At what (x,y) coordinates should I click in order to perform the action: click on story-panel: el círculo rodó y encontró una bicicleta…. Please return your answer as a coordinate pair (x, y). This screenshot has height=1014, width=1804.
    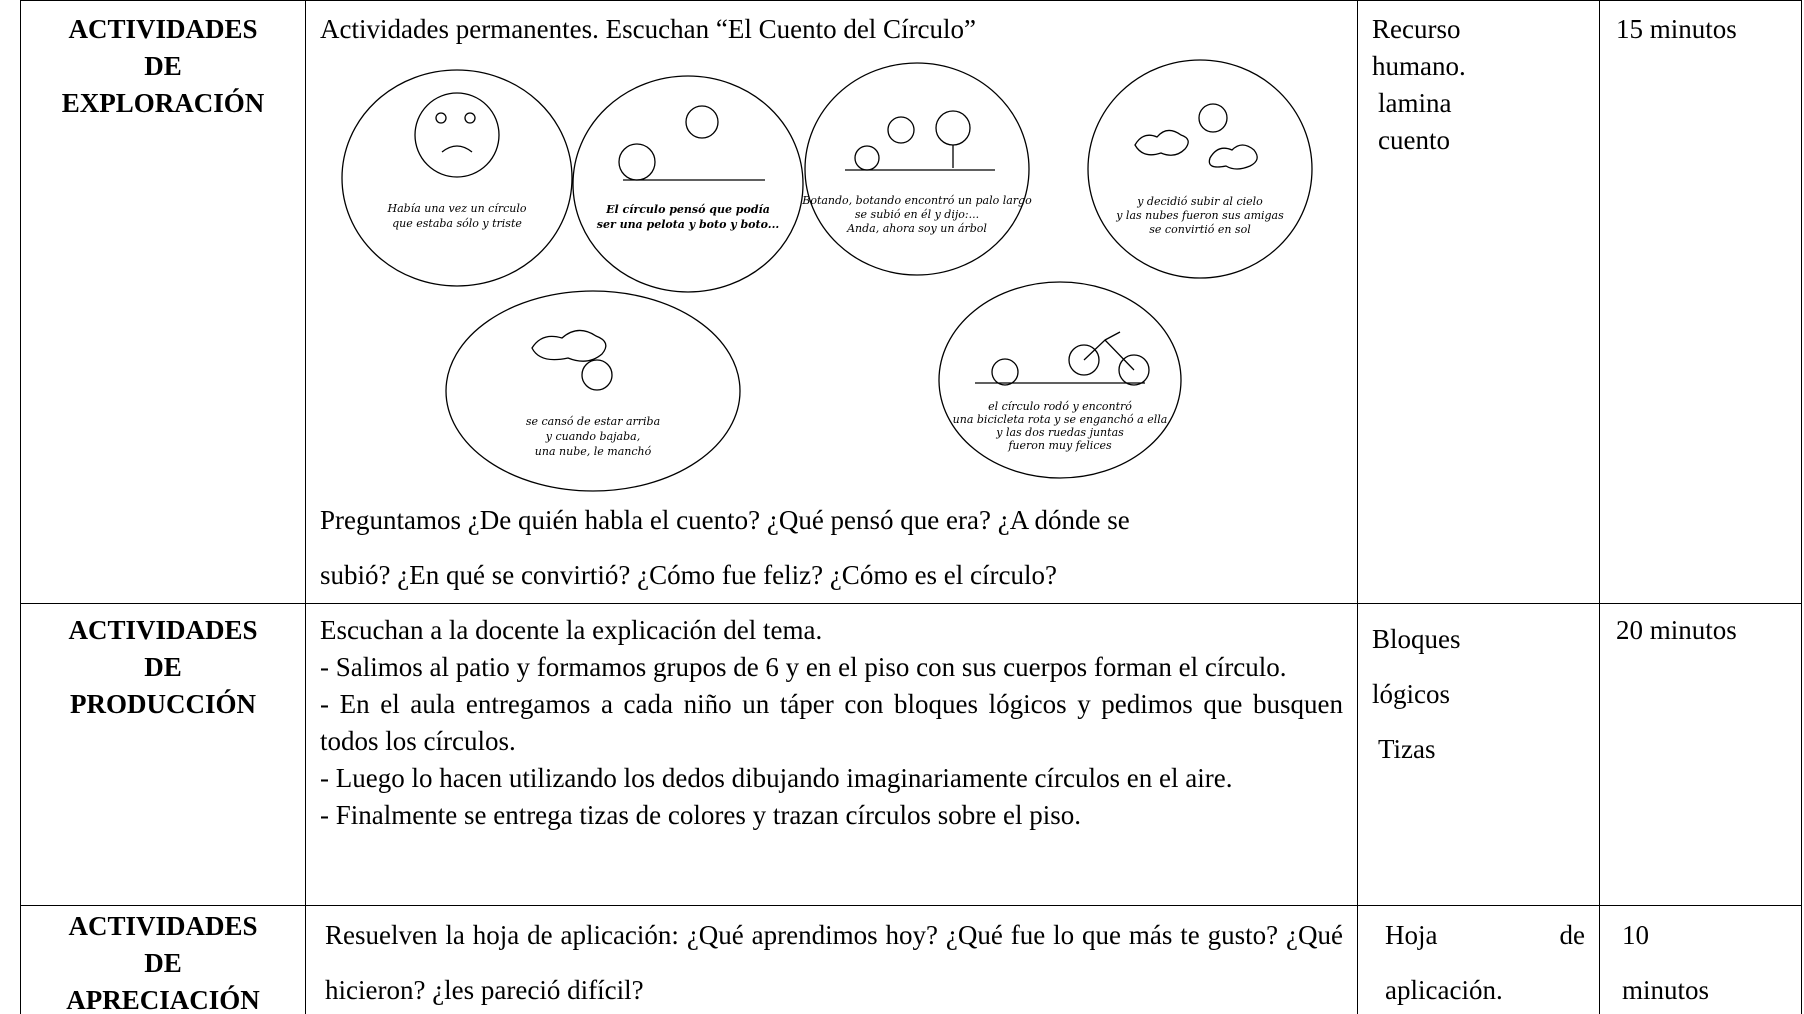
    Looking at the image, I should click on (1060, 380).